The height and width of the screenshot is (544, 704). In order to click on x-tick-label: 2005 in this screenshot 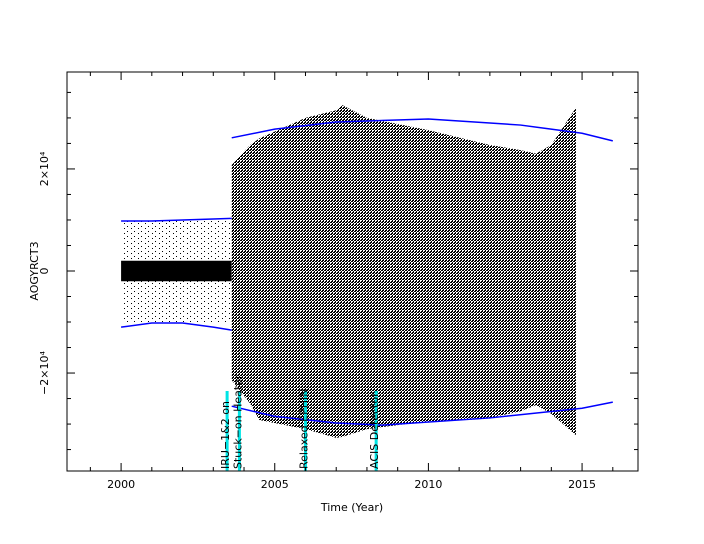, I will do `click(275, 484)`.